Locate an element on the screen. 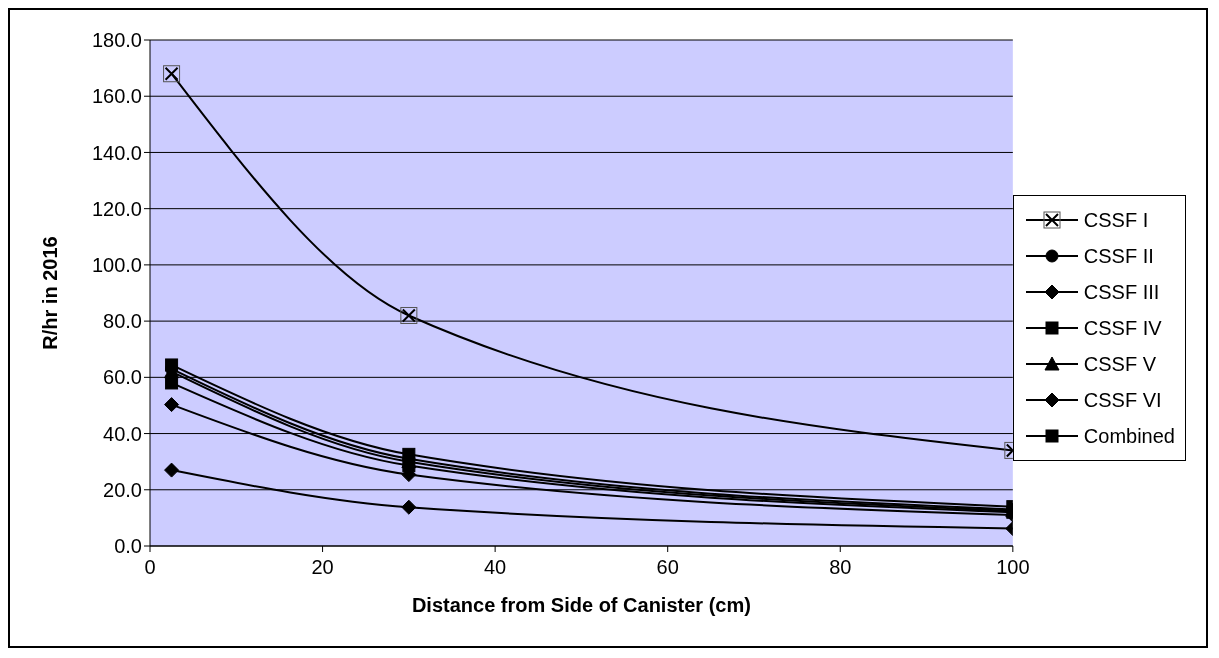 The height and width of the screenshot is (658, 1219). x-tick-label: 20 is located at coordinates (322, 567).